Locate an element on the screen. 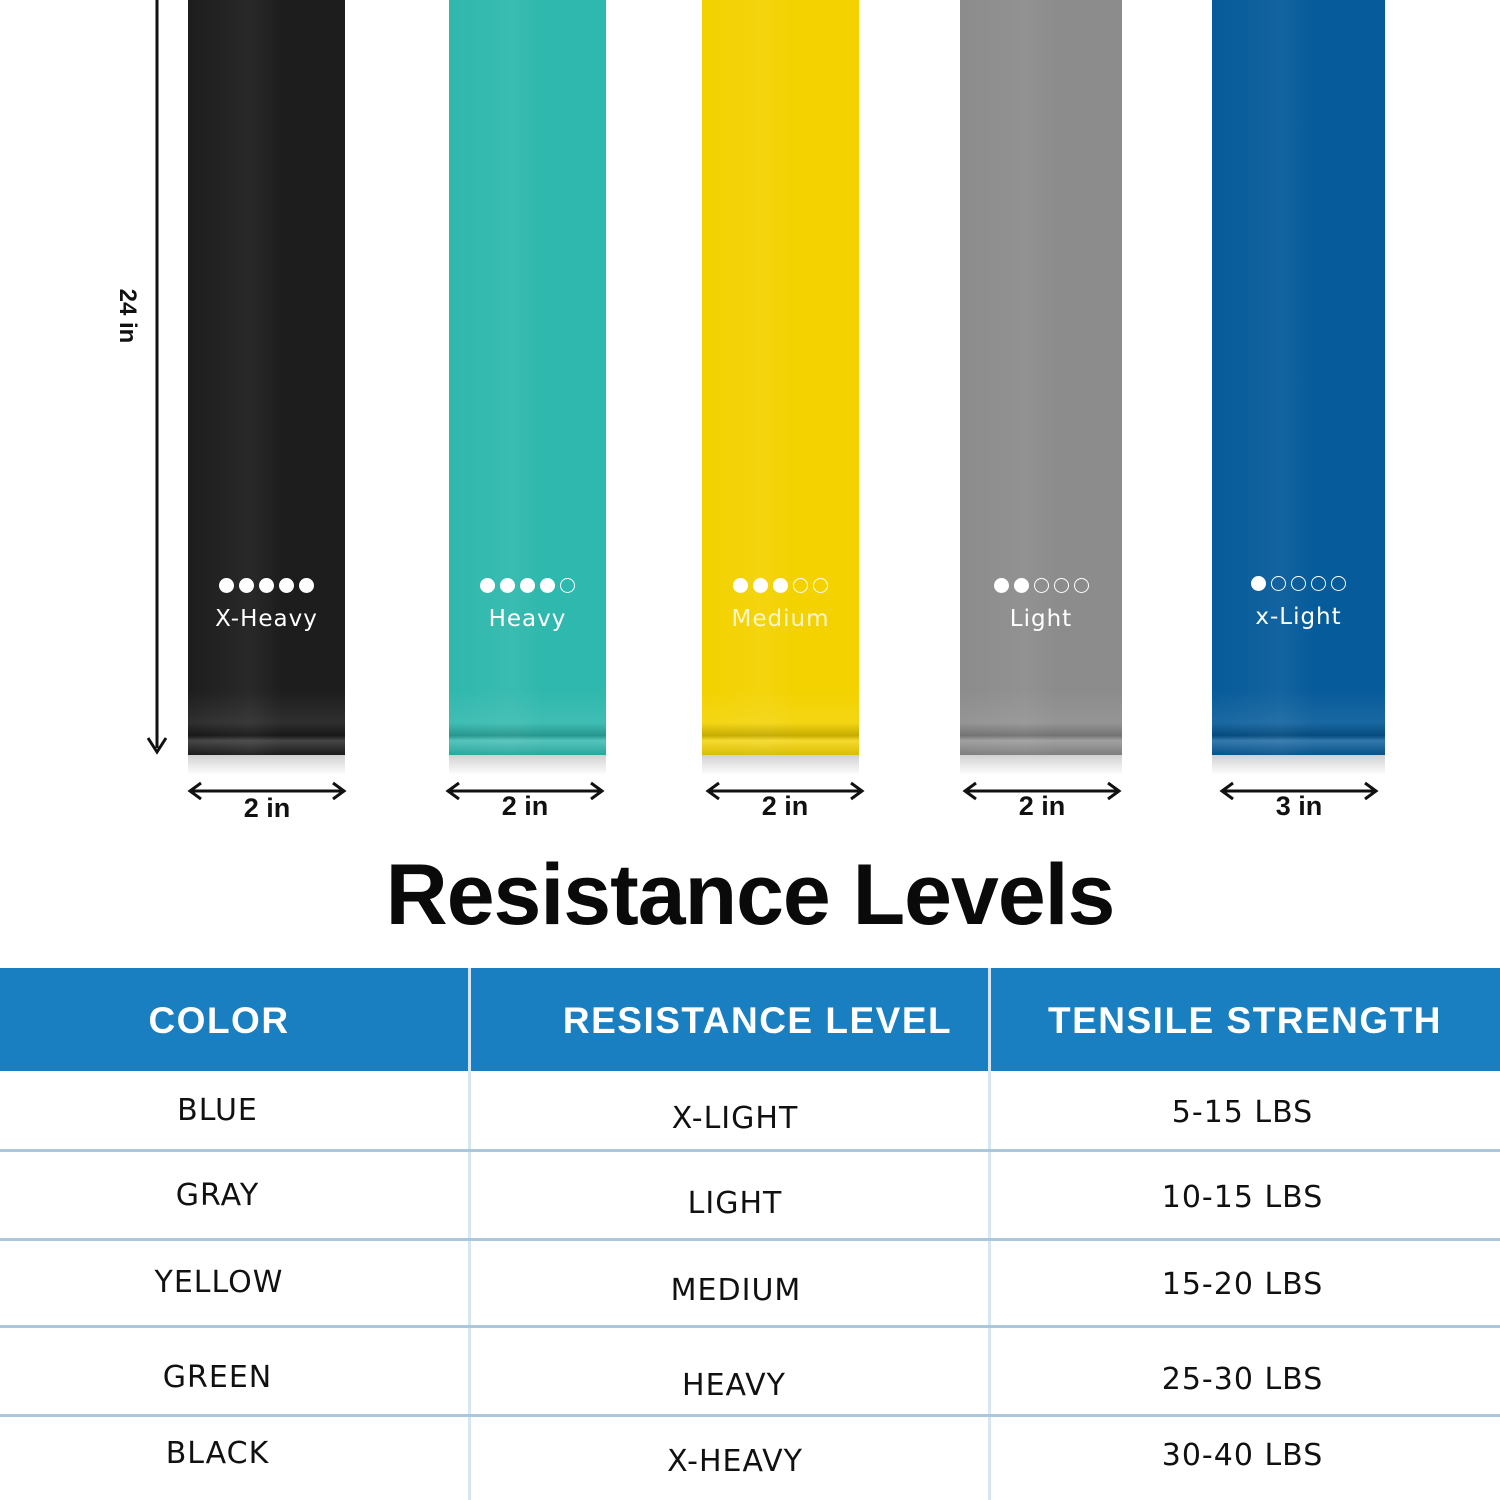 The height and width of the screenshot is (1500, 1500). band-label: Heavy is located at coordinates (527, 619).